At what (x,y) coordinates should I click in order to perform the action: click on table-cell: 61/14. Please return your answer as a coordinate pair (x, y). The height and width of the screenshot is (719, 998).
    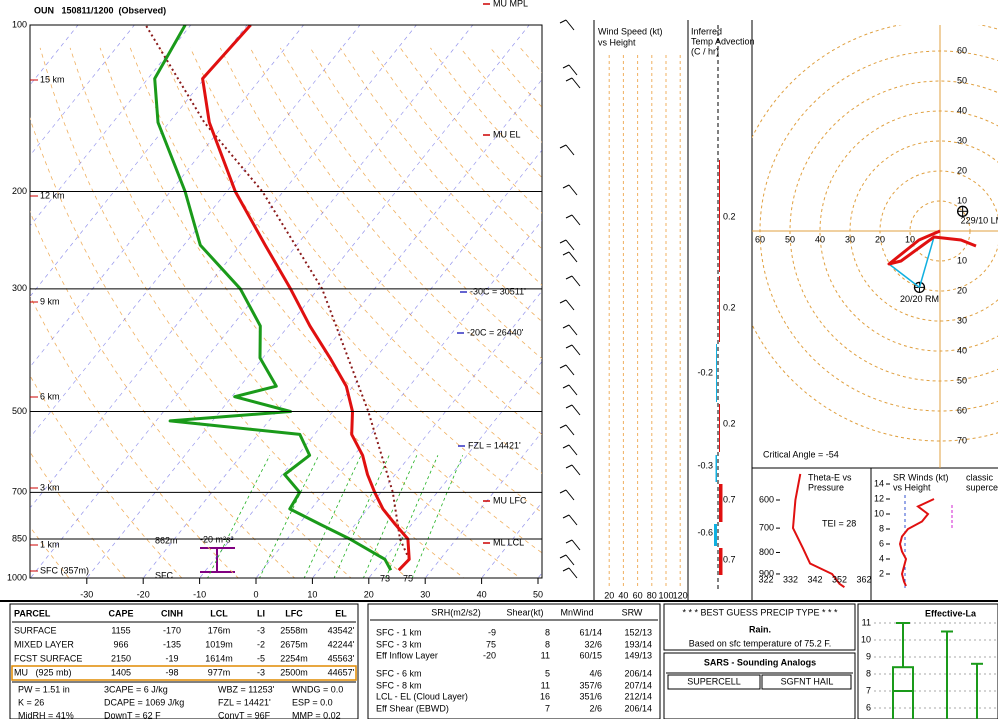
    Looking at the image, I should click on (590, 632).